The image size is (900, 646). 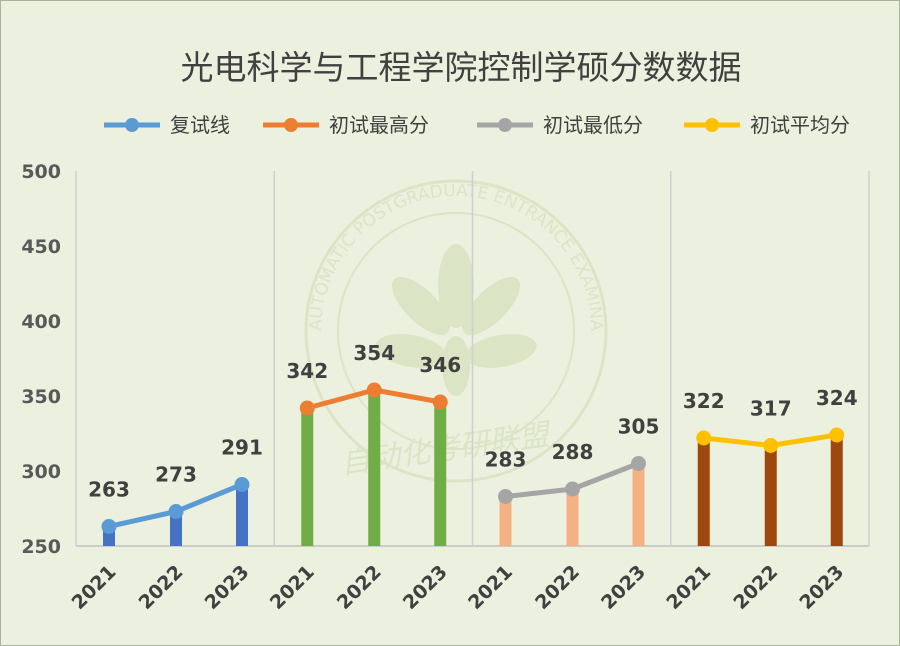 What do you see at coordinates (242, 448) in the screenshot?
I see `data-label: 291` at bounding box center [242, 448].